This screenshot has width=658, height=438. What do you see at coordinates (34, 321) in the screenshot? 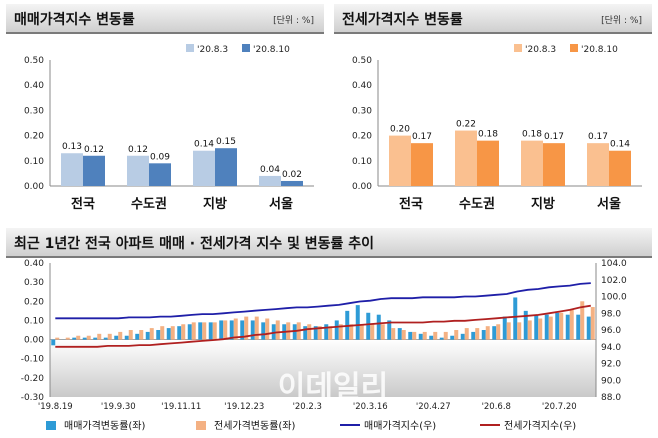
I see `trend-left-tick-label: 0.10` at bounding box center [34, 321].